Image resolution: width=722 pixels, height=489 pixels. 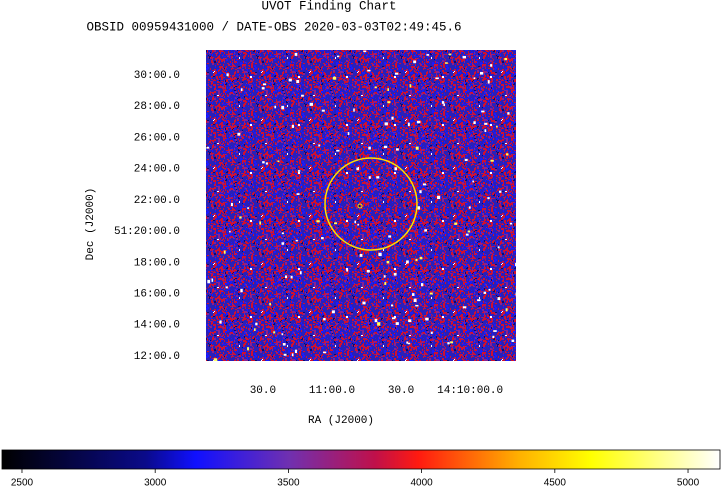 I want to click on x-tick-label: 30.0, so click(x=263, y=391).